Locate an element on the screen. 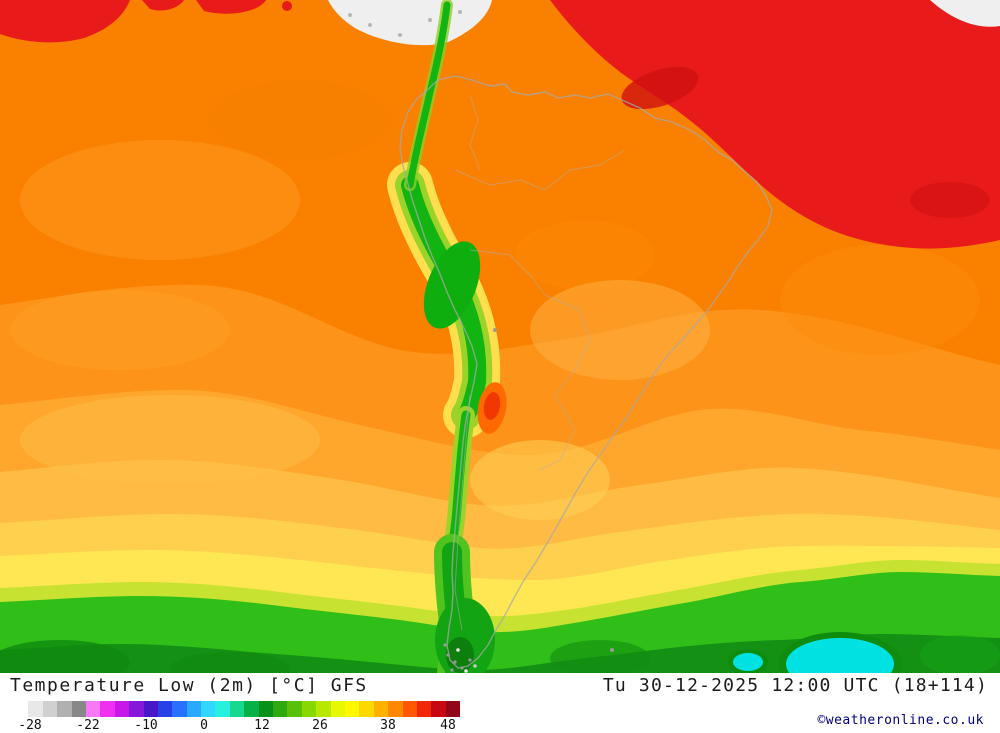 This screenshot has width=1000, height=733. temperature-colorbar is located at coordinates (237, 709).